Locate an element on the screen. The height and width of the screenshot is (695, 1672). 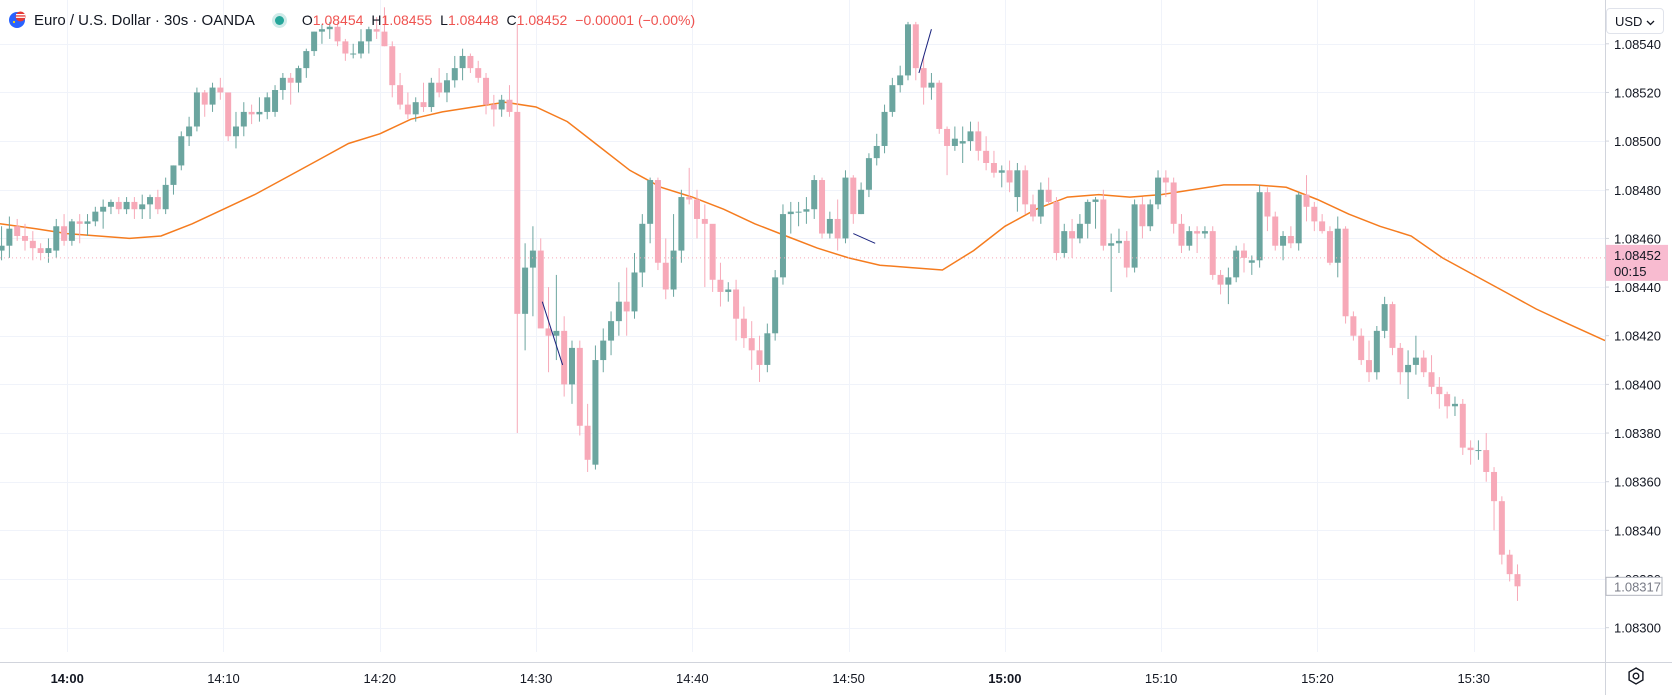
symbol-title: Euro / U.S. Dollar · 30s · OANDA is located at coordinates (144, 20).